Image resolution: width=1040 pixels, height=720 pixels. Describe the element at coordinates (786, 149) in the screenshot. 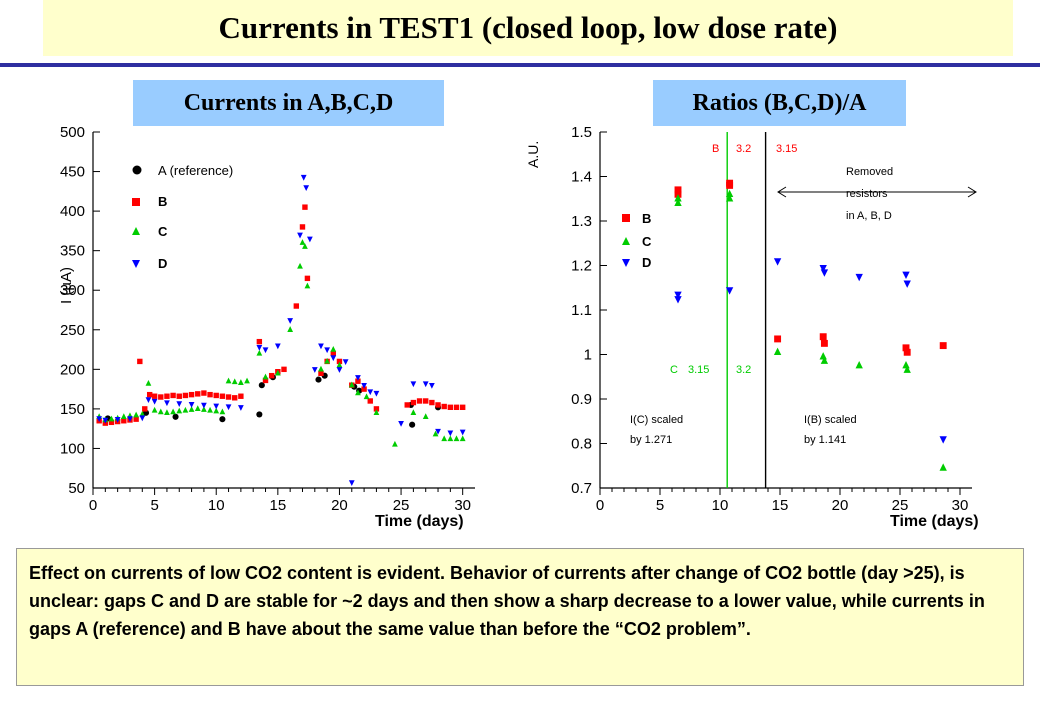

I see `anno-b-val2: 3.15` at that location.